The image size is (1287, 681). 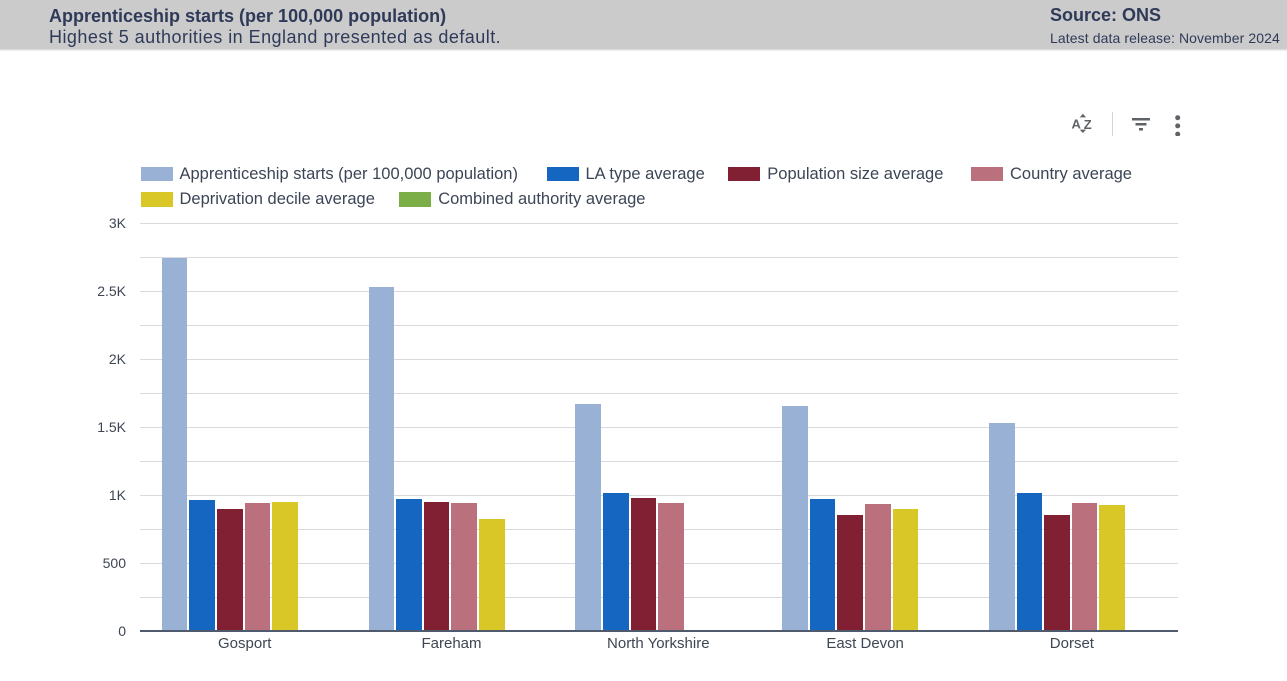 What do you see at coordinates (1088, 124) in the screenshot?
I see `svg-text: Z` at bounding box center [1088, 124].